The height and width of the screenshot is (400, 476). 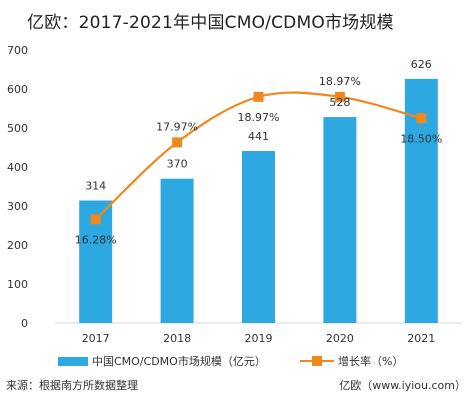 I want to click on x-axis: 2017 2018 2019 2020 2021, so click(x=258, y=333).